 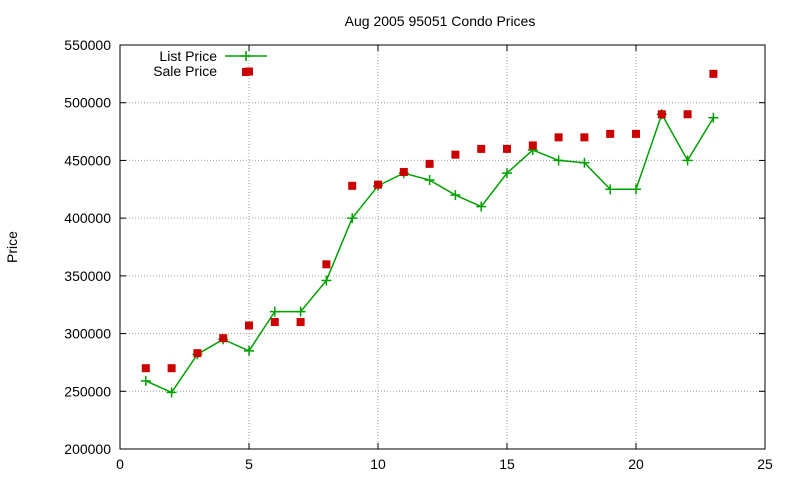 What do you see at coordinates (87, 45) in the screenshot?
I see `y-tick-label: 550000` at bounding box center [87, 45].